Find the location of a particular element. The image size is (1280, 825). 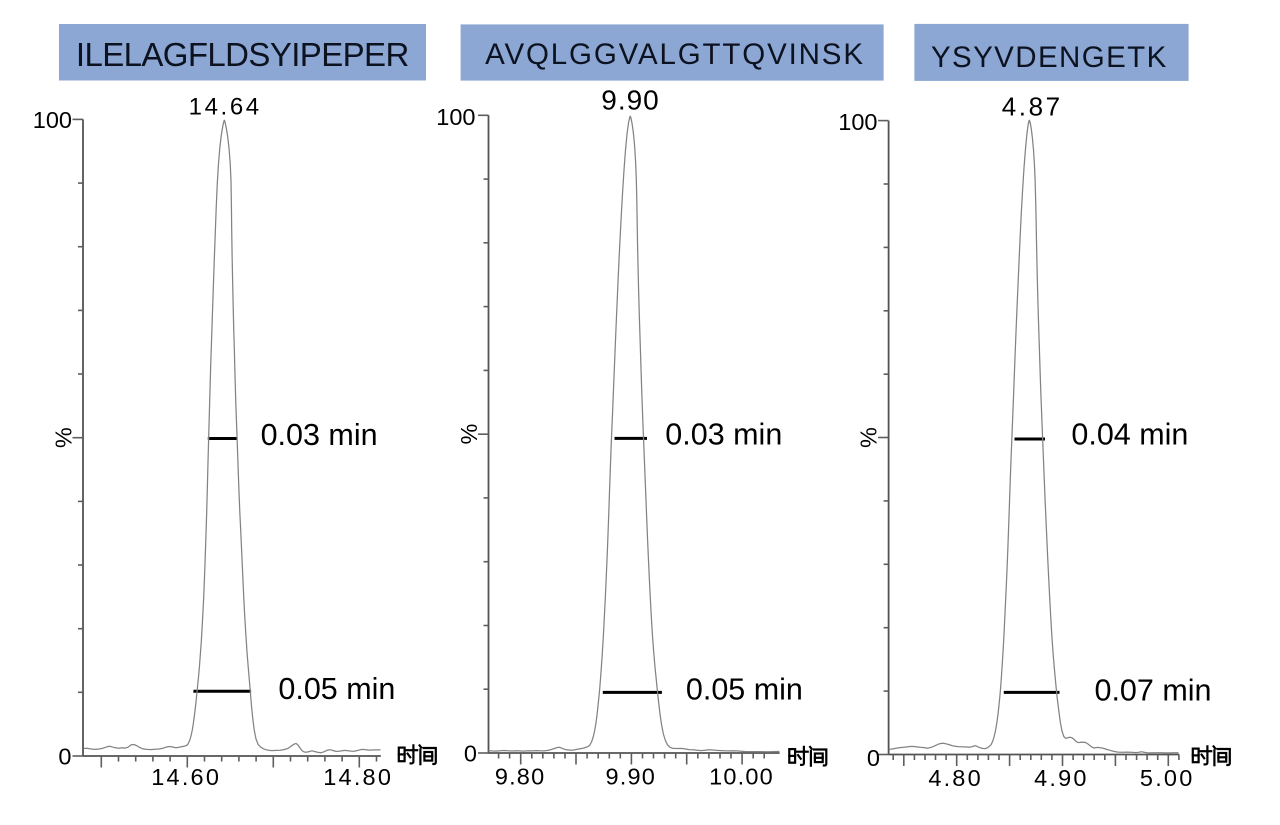

svg-text: 14.64 is located at coordinates (225, 106).